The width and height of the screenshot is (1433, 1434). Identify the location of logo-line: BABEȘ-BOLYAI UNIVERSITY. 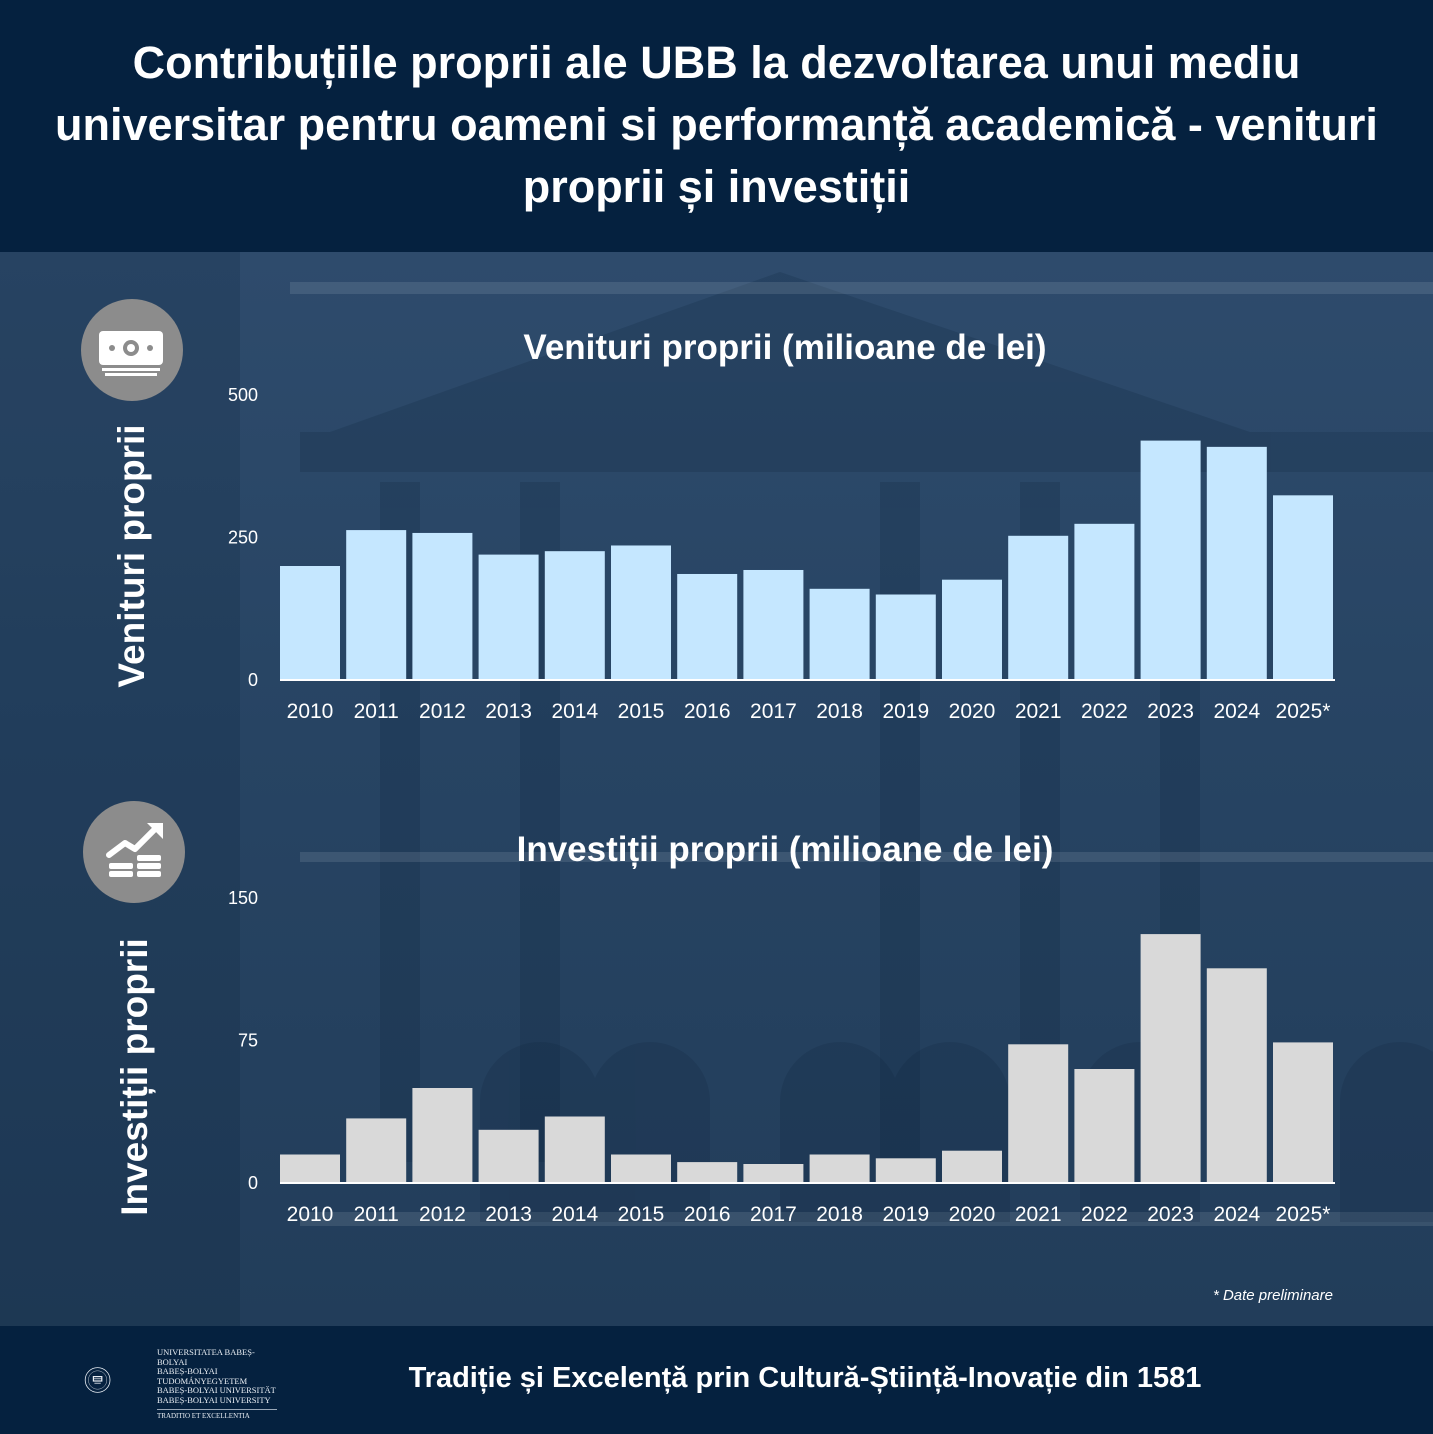
(214, 1399).